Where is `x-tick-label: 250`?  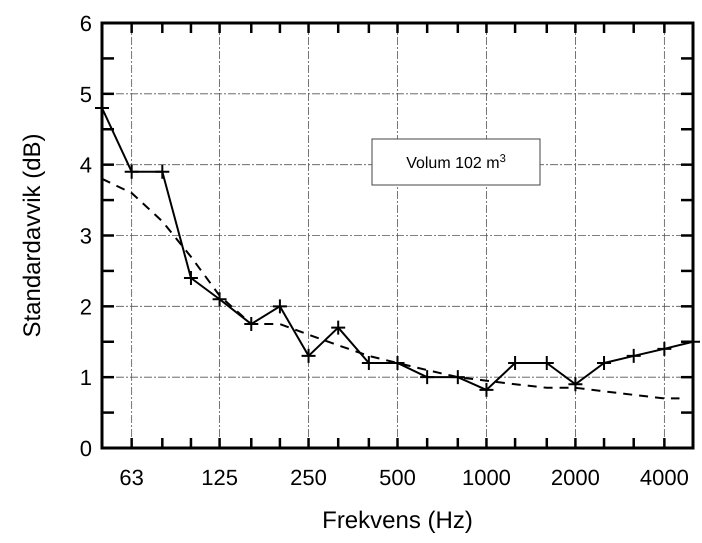 x-tick-label: 250 is located at coordinates (308, 477).